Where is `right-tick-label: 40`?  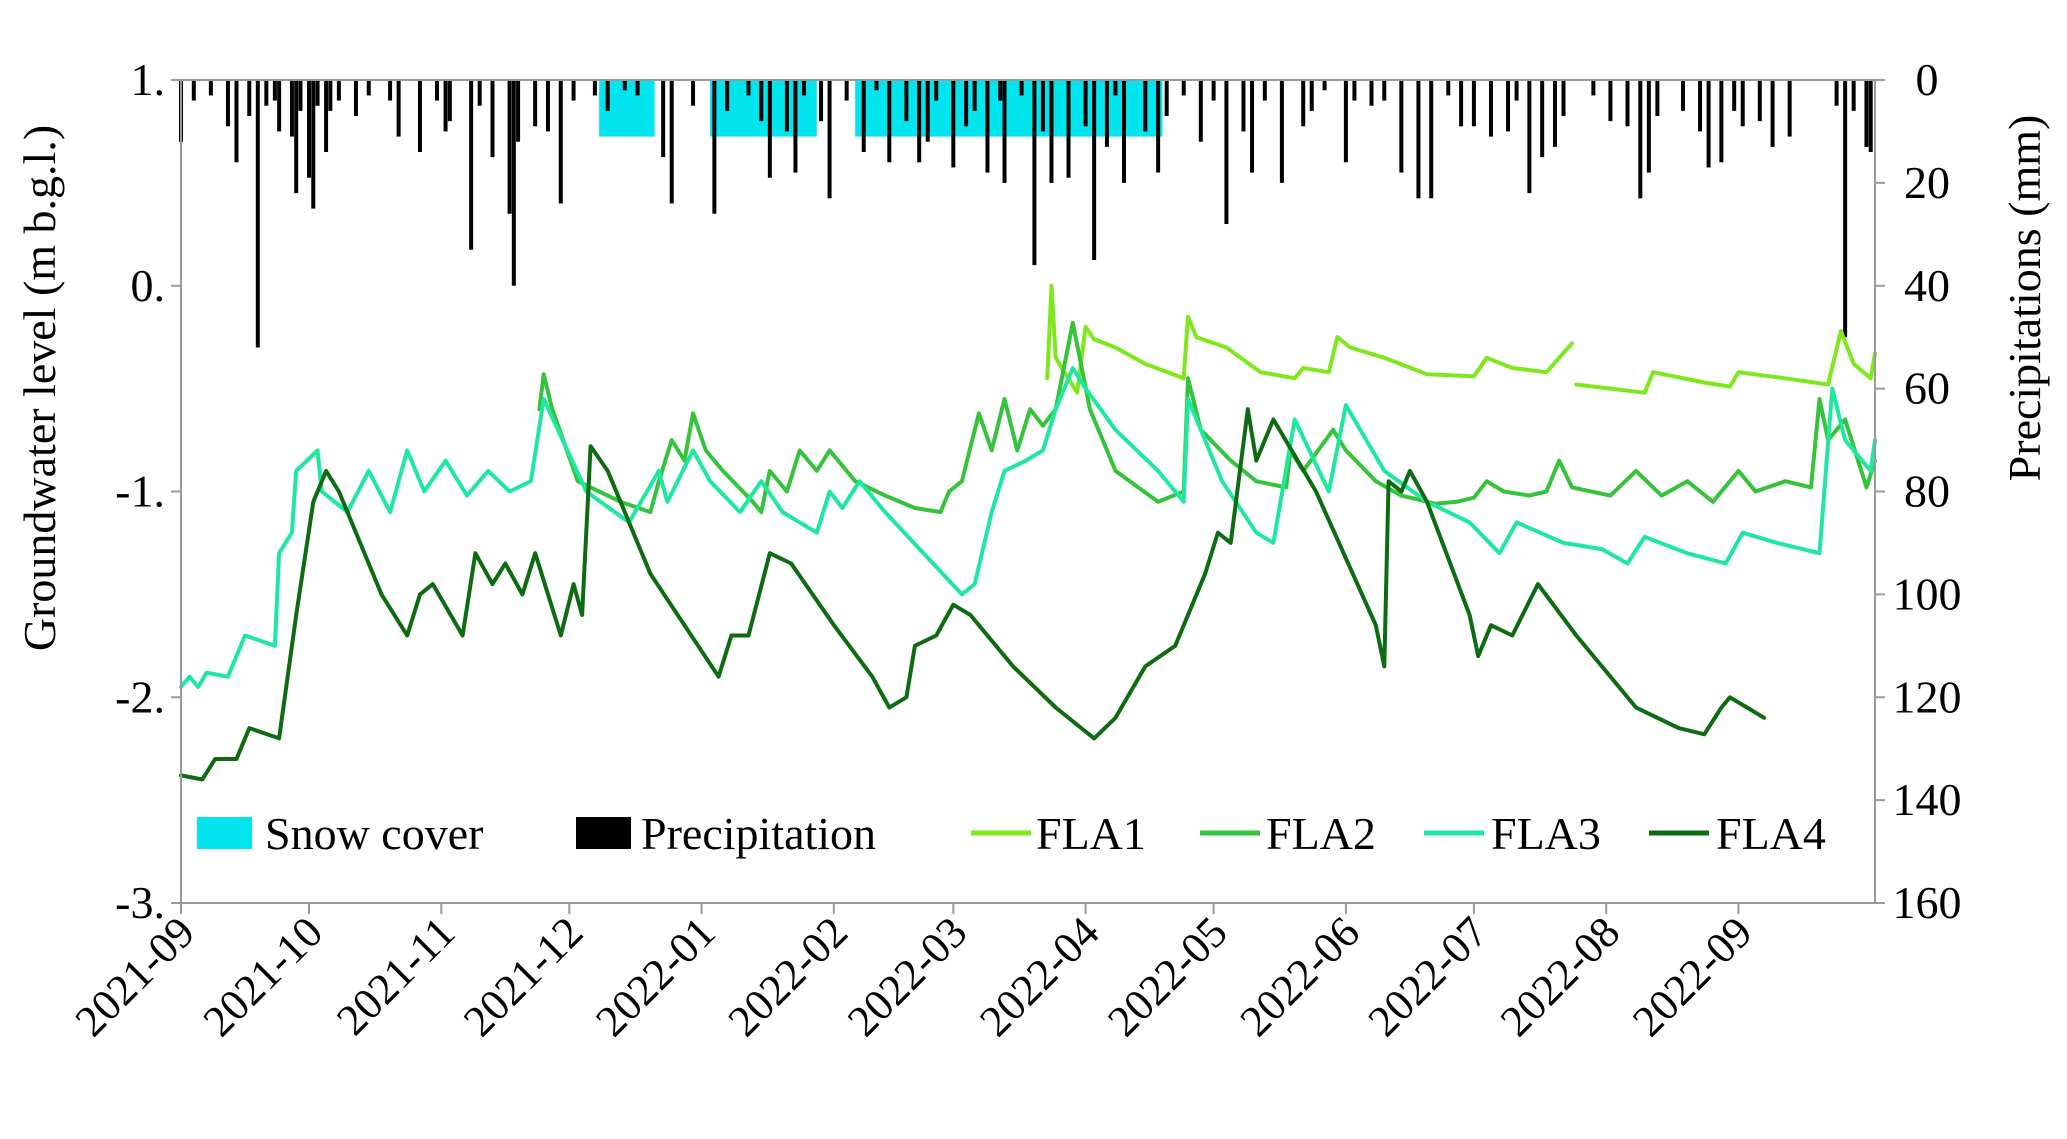
right-tick-label: 40 is located at coordinates (1927, 285).